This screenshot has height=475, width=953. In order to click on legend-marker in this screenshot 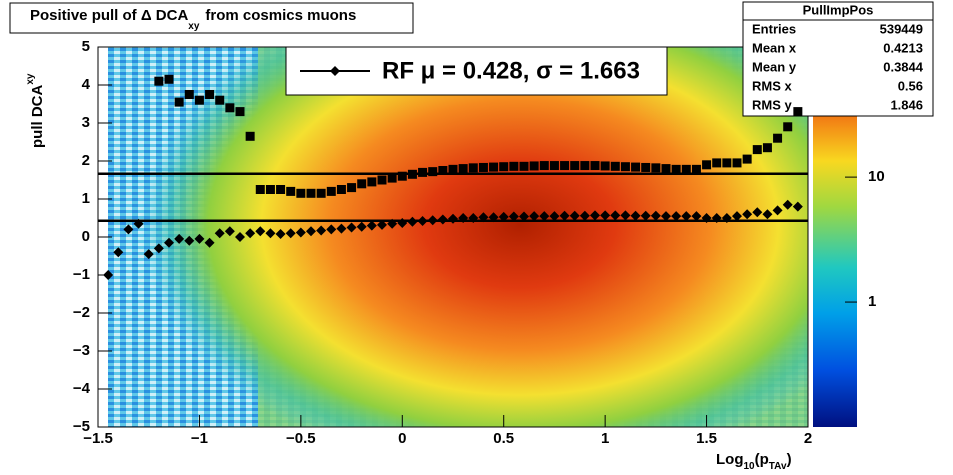, I will do `click(335, 71)`.